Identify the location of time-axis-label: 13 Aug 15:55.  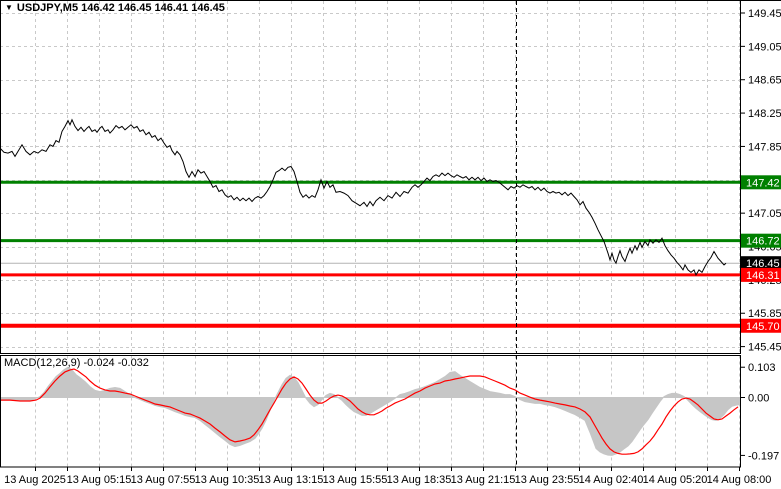
(355, 480).